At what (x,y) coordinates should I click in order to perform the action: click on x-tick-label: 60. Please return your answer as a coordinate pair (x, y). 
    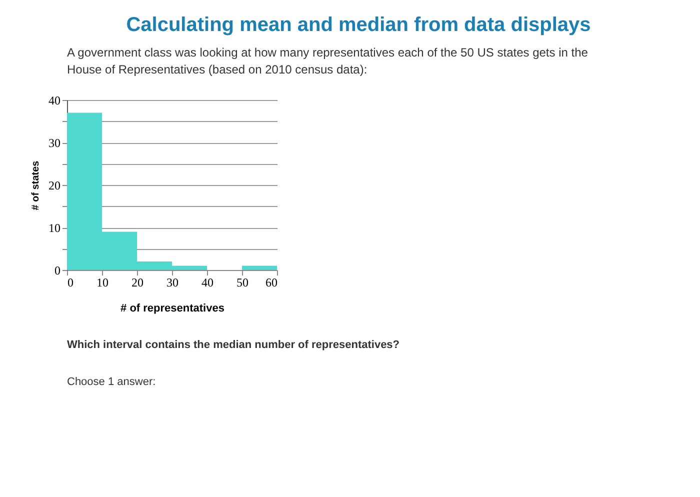
    Looking at the image, I should click on (272, 283).